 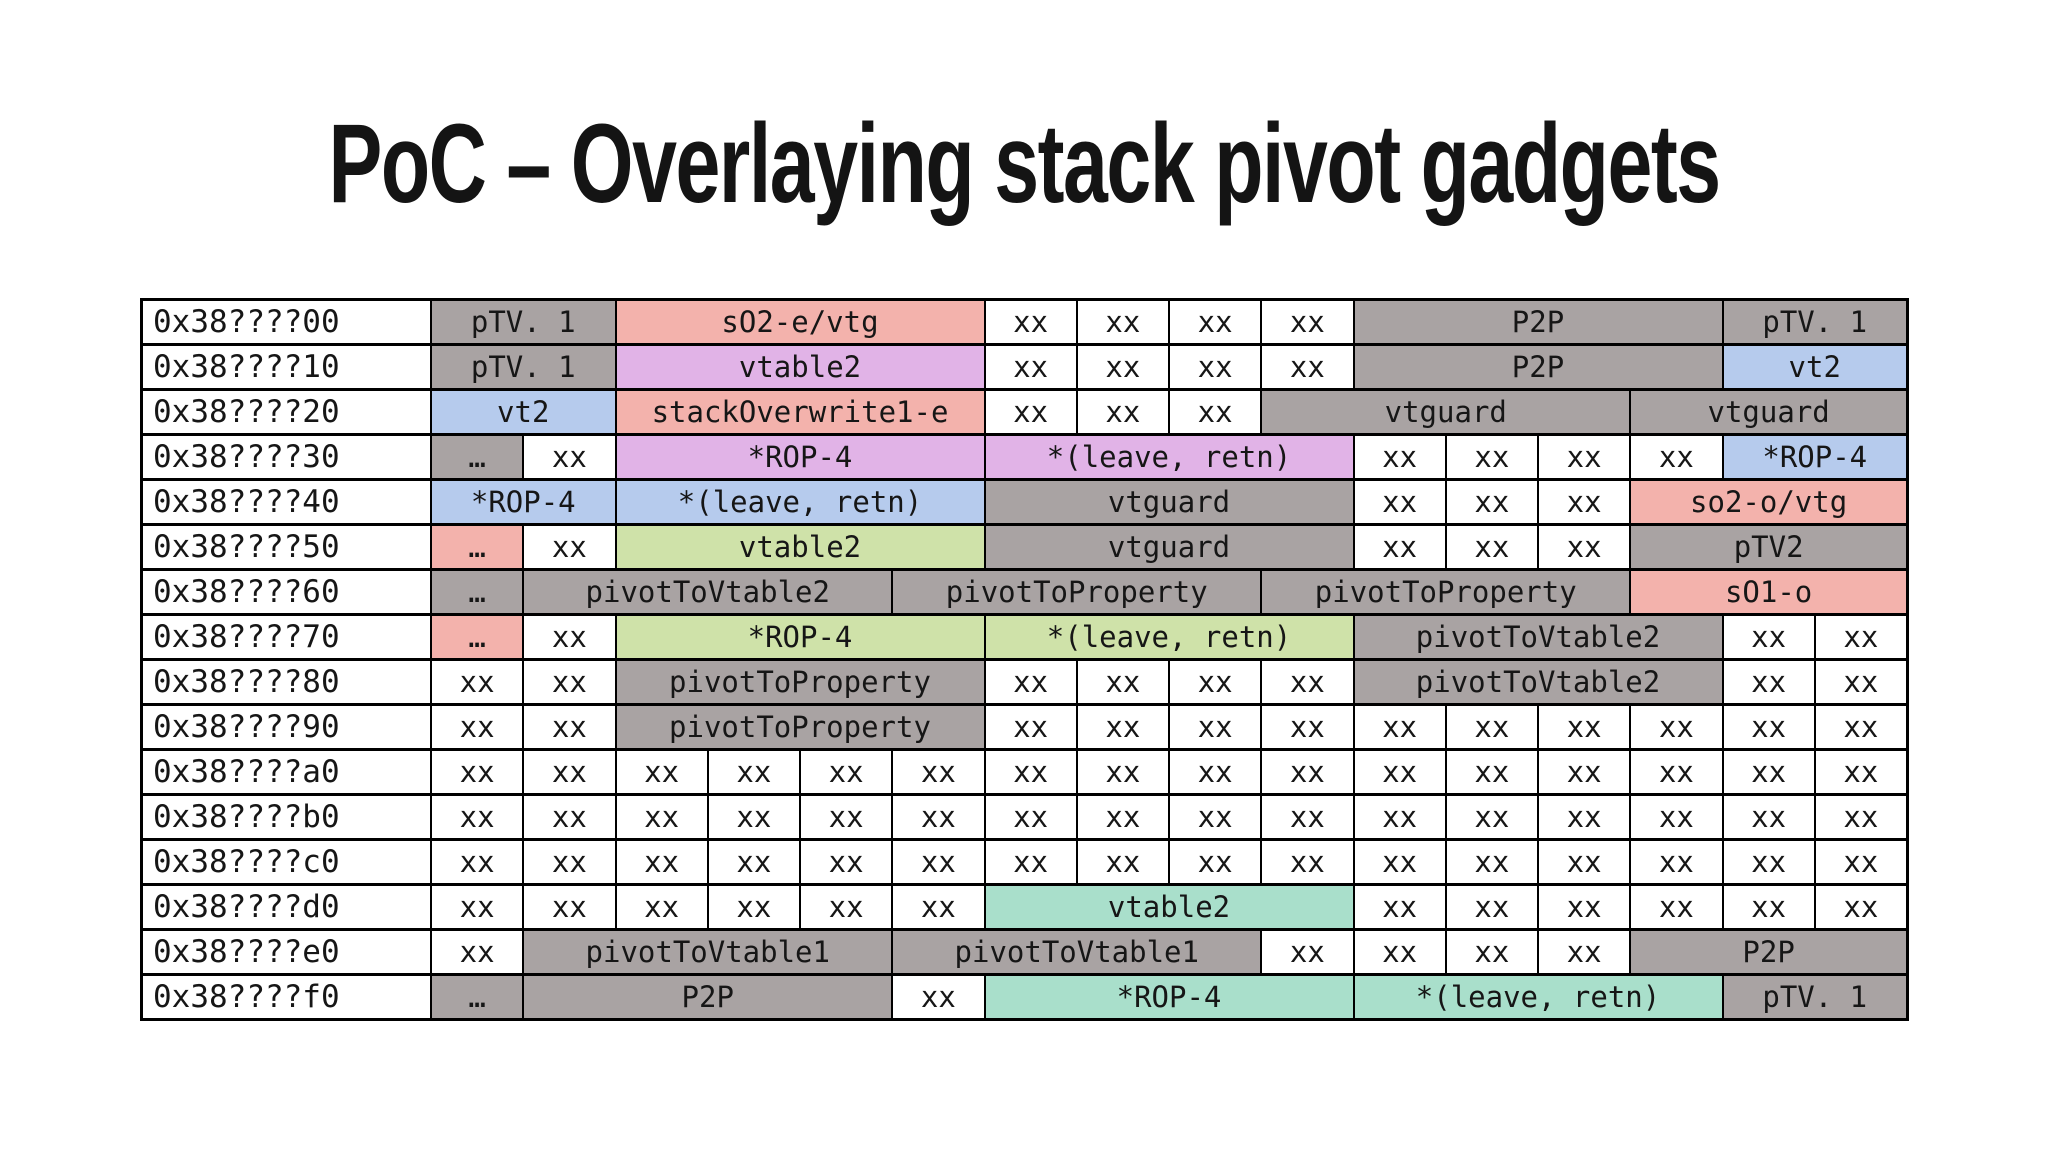 I want to click on row-address: 0x38????10, so click(x=286, y=367).